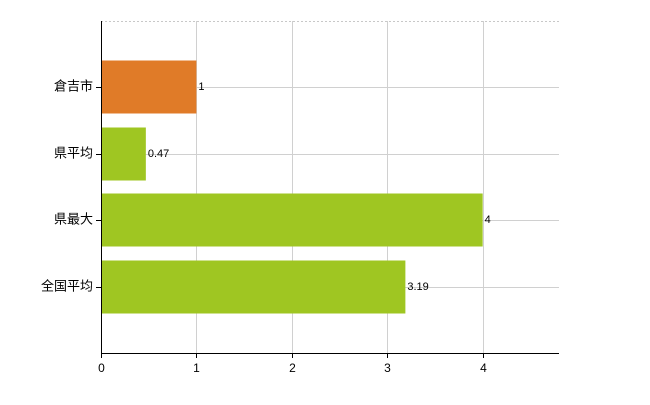  I want to click on x-tick-label: 3, so click(387, 368).